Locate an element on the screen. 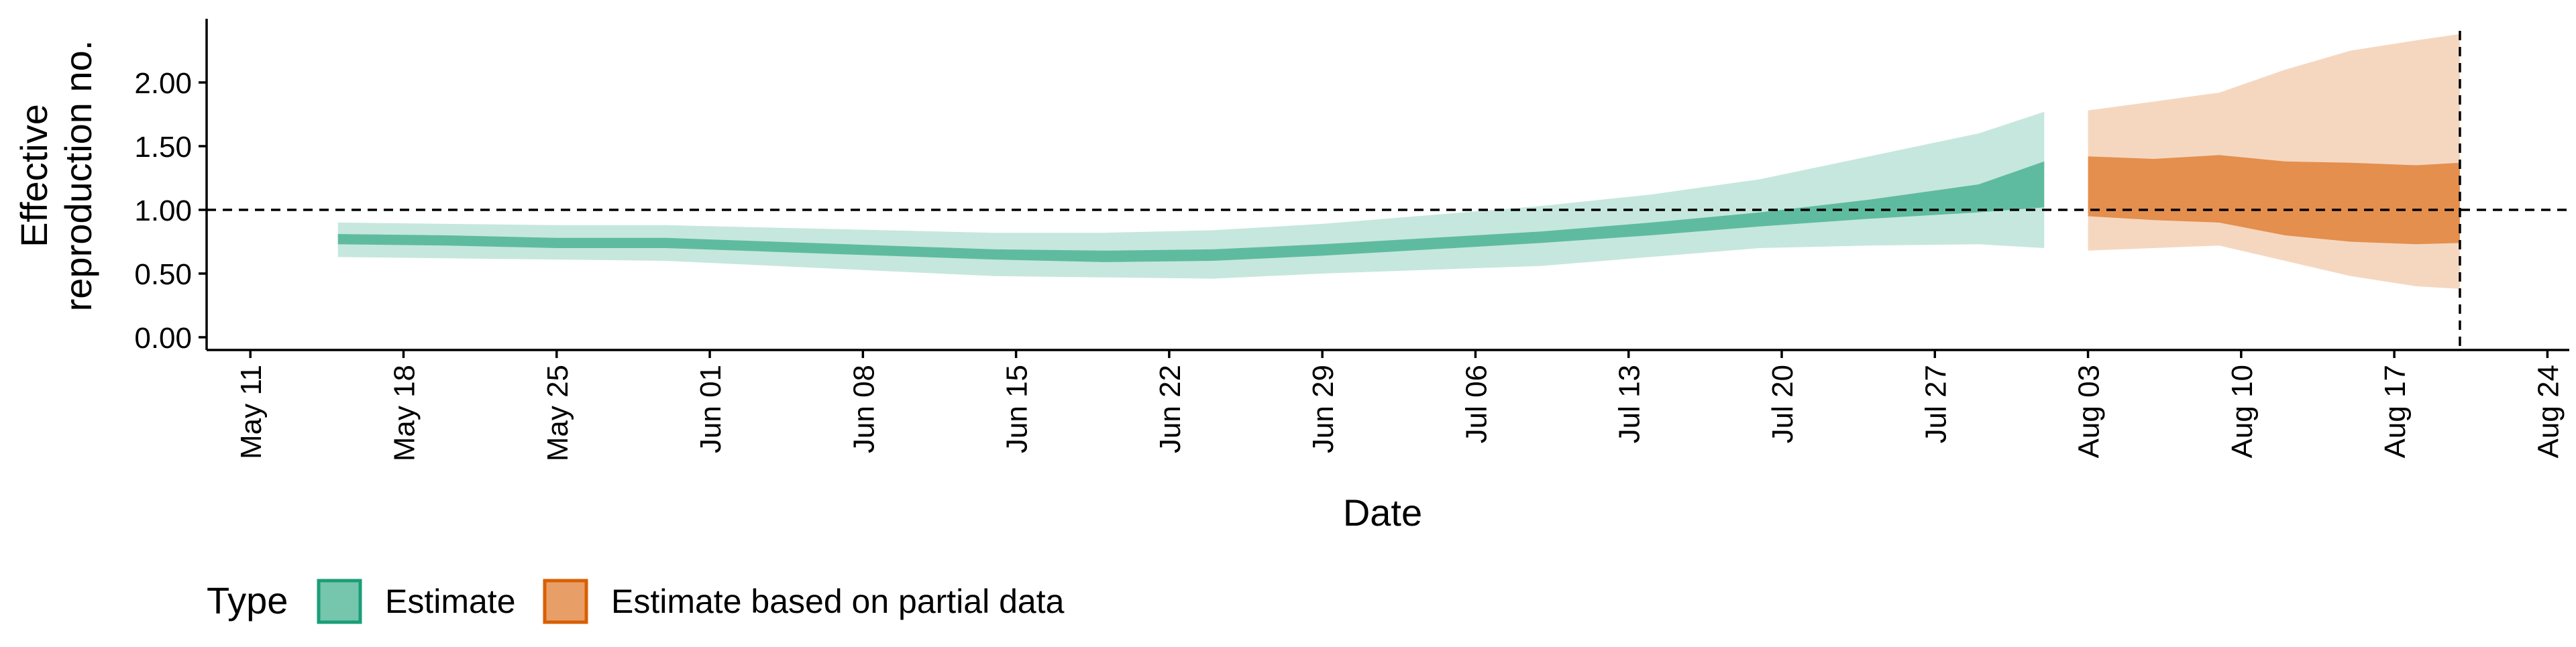  y-tick-label: 0.00 is located at coordinates (163, 338).